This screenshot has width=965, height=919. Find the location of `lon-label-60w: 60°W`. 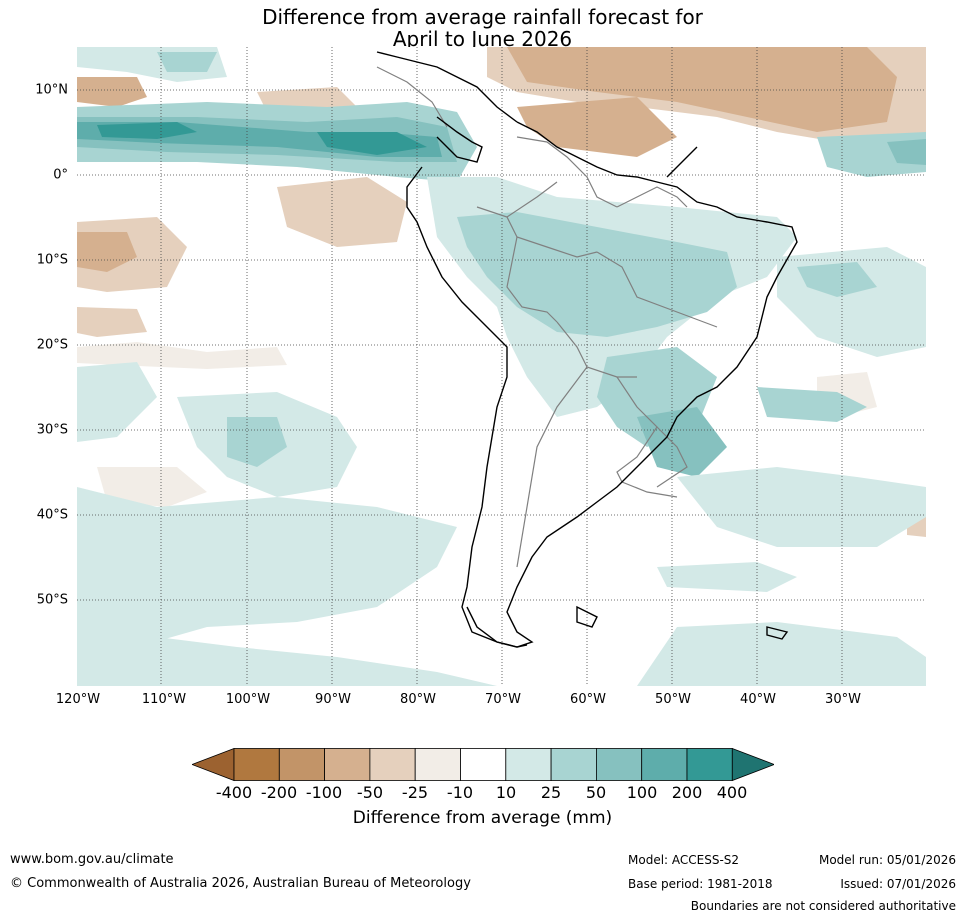

lon-label-60w: 60°W is located at coordinates (588, 699).